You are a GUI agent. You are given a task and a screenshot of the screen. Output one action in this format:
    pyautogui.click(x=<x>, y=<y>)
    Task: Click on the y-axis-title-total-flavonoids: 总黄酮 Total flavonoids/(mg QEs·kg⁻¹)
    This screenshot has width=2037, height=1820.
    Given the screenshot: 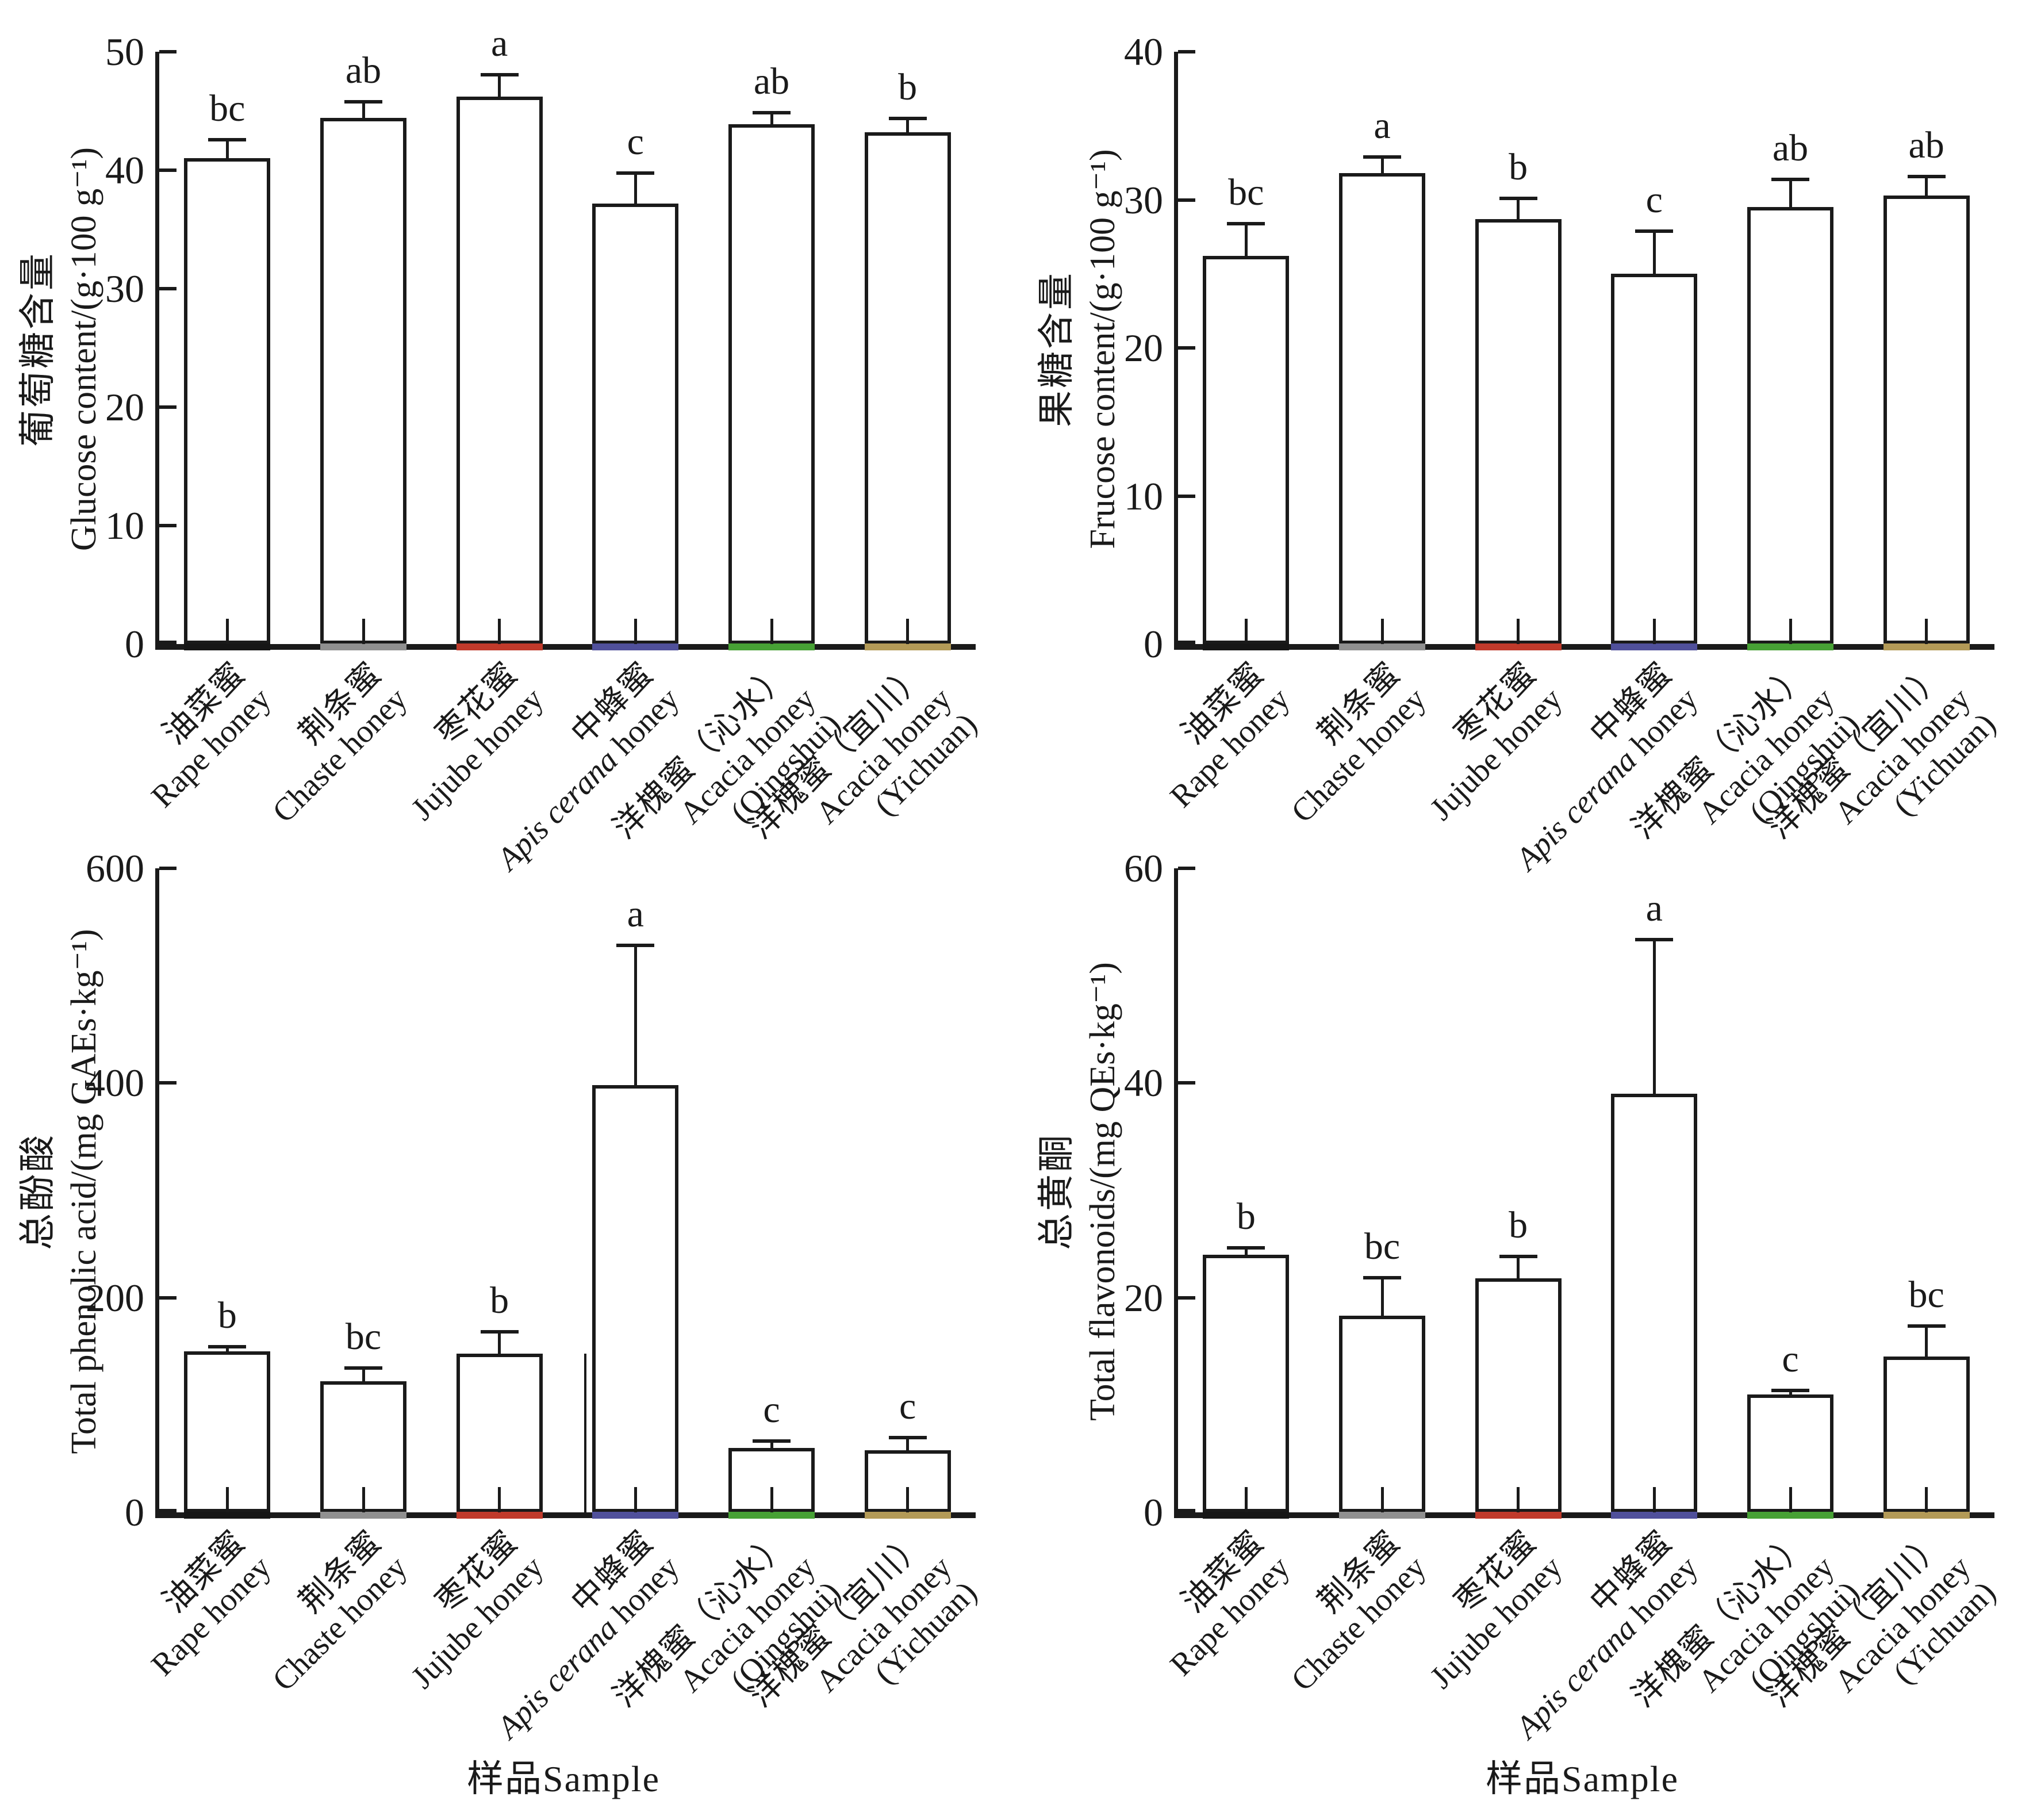 What is the action you would take?
    pyautogui.click(x=1080, y=1191)
    